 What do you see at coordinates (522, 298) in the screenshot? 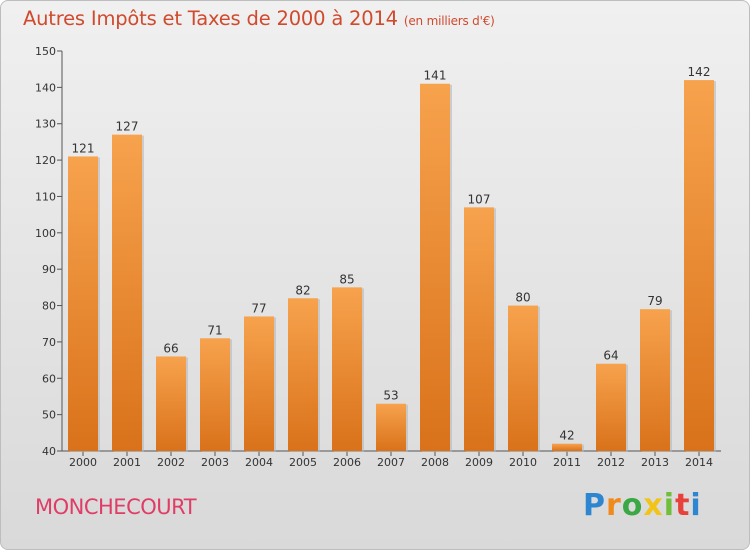
I see `bar-value-label: 80` at bounding box center [522, 298].